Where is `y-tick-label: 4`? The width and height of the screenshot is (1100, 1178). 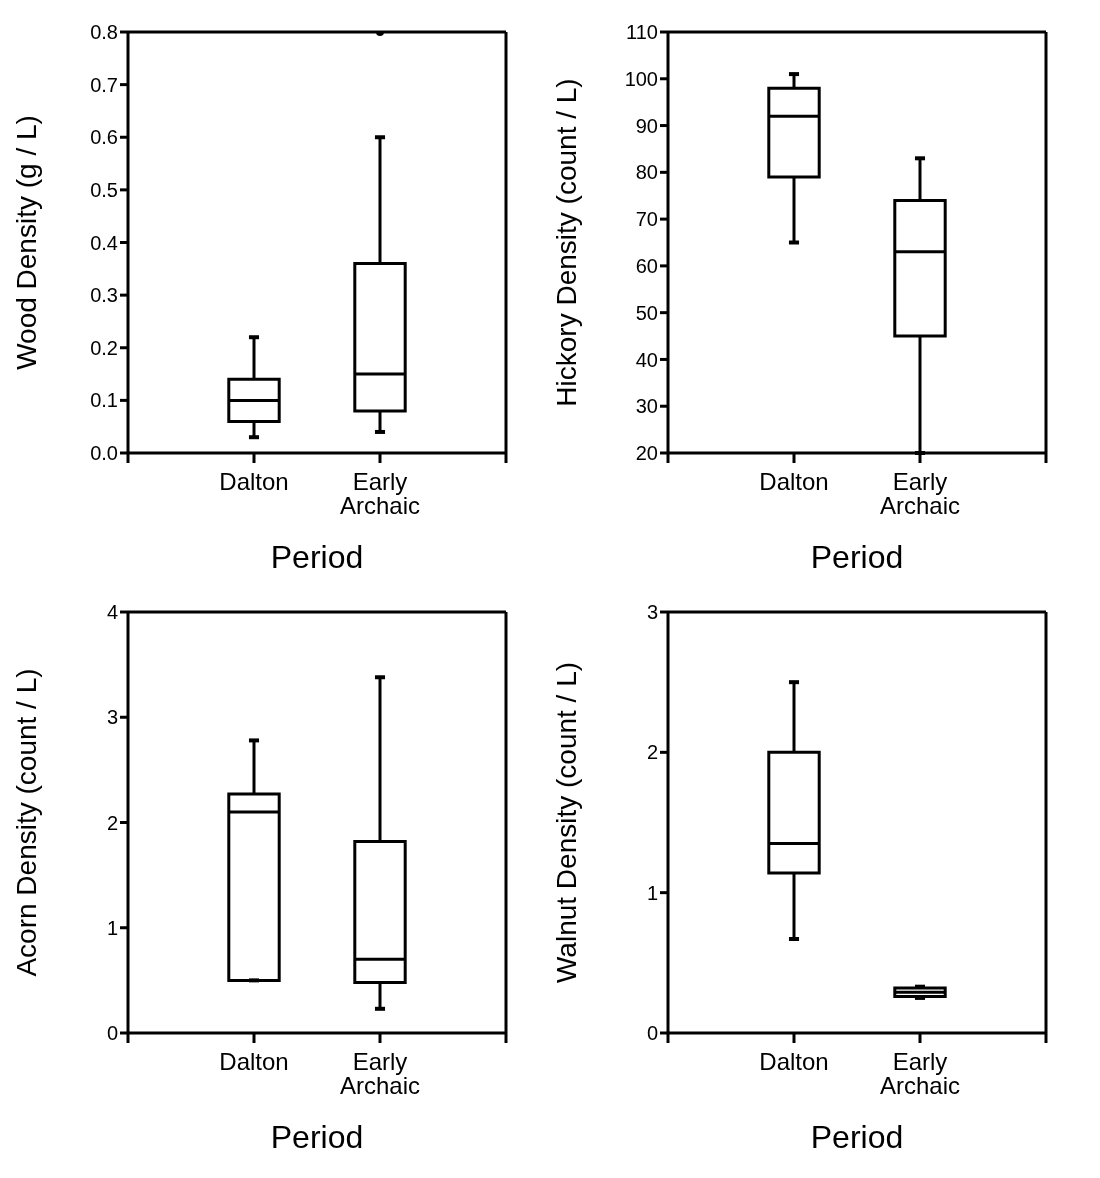
y-tick-label: 4 is located at coordinates (112, 612).